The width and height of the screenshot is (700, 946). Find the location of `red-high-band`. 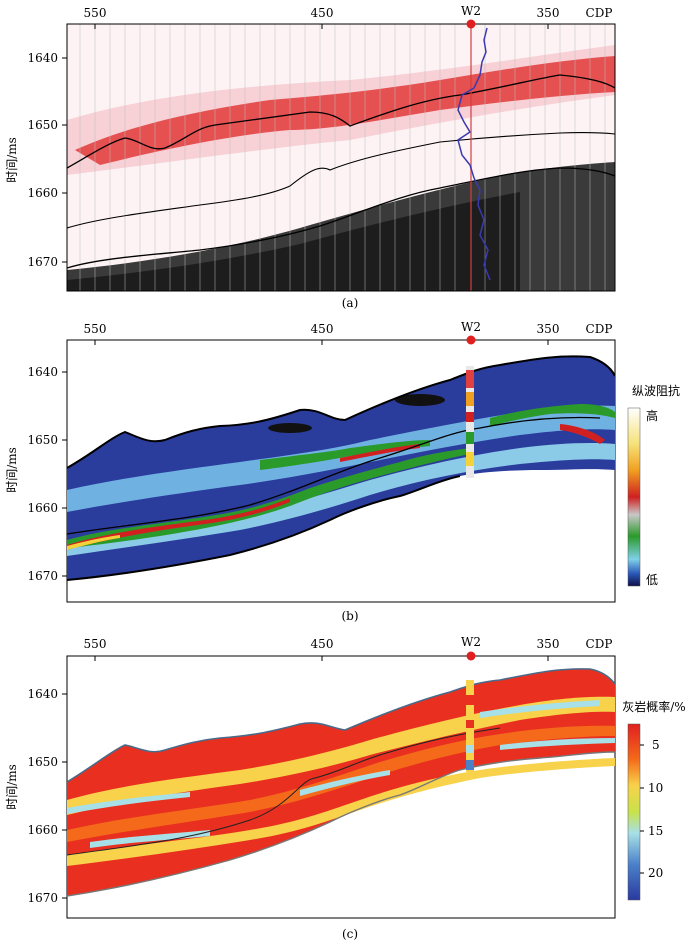

red-high-band is located at coordinates (345, 110).